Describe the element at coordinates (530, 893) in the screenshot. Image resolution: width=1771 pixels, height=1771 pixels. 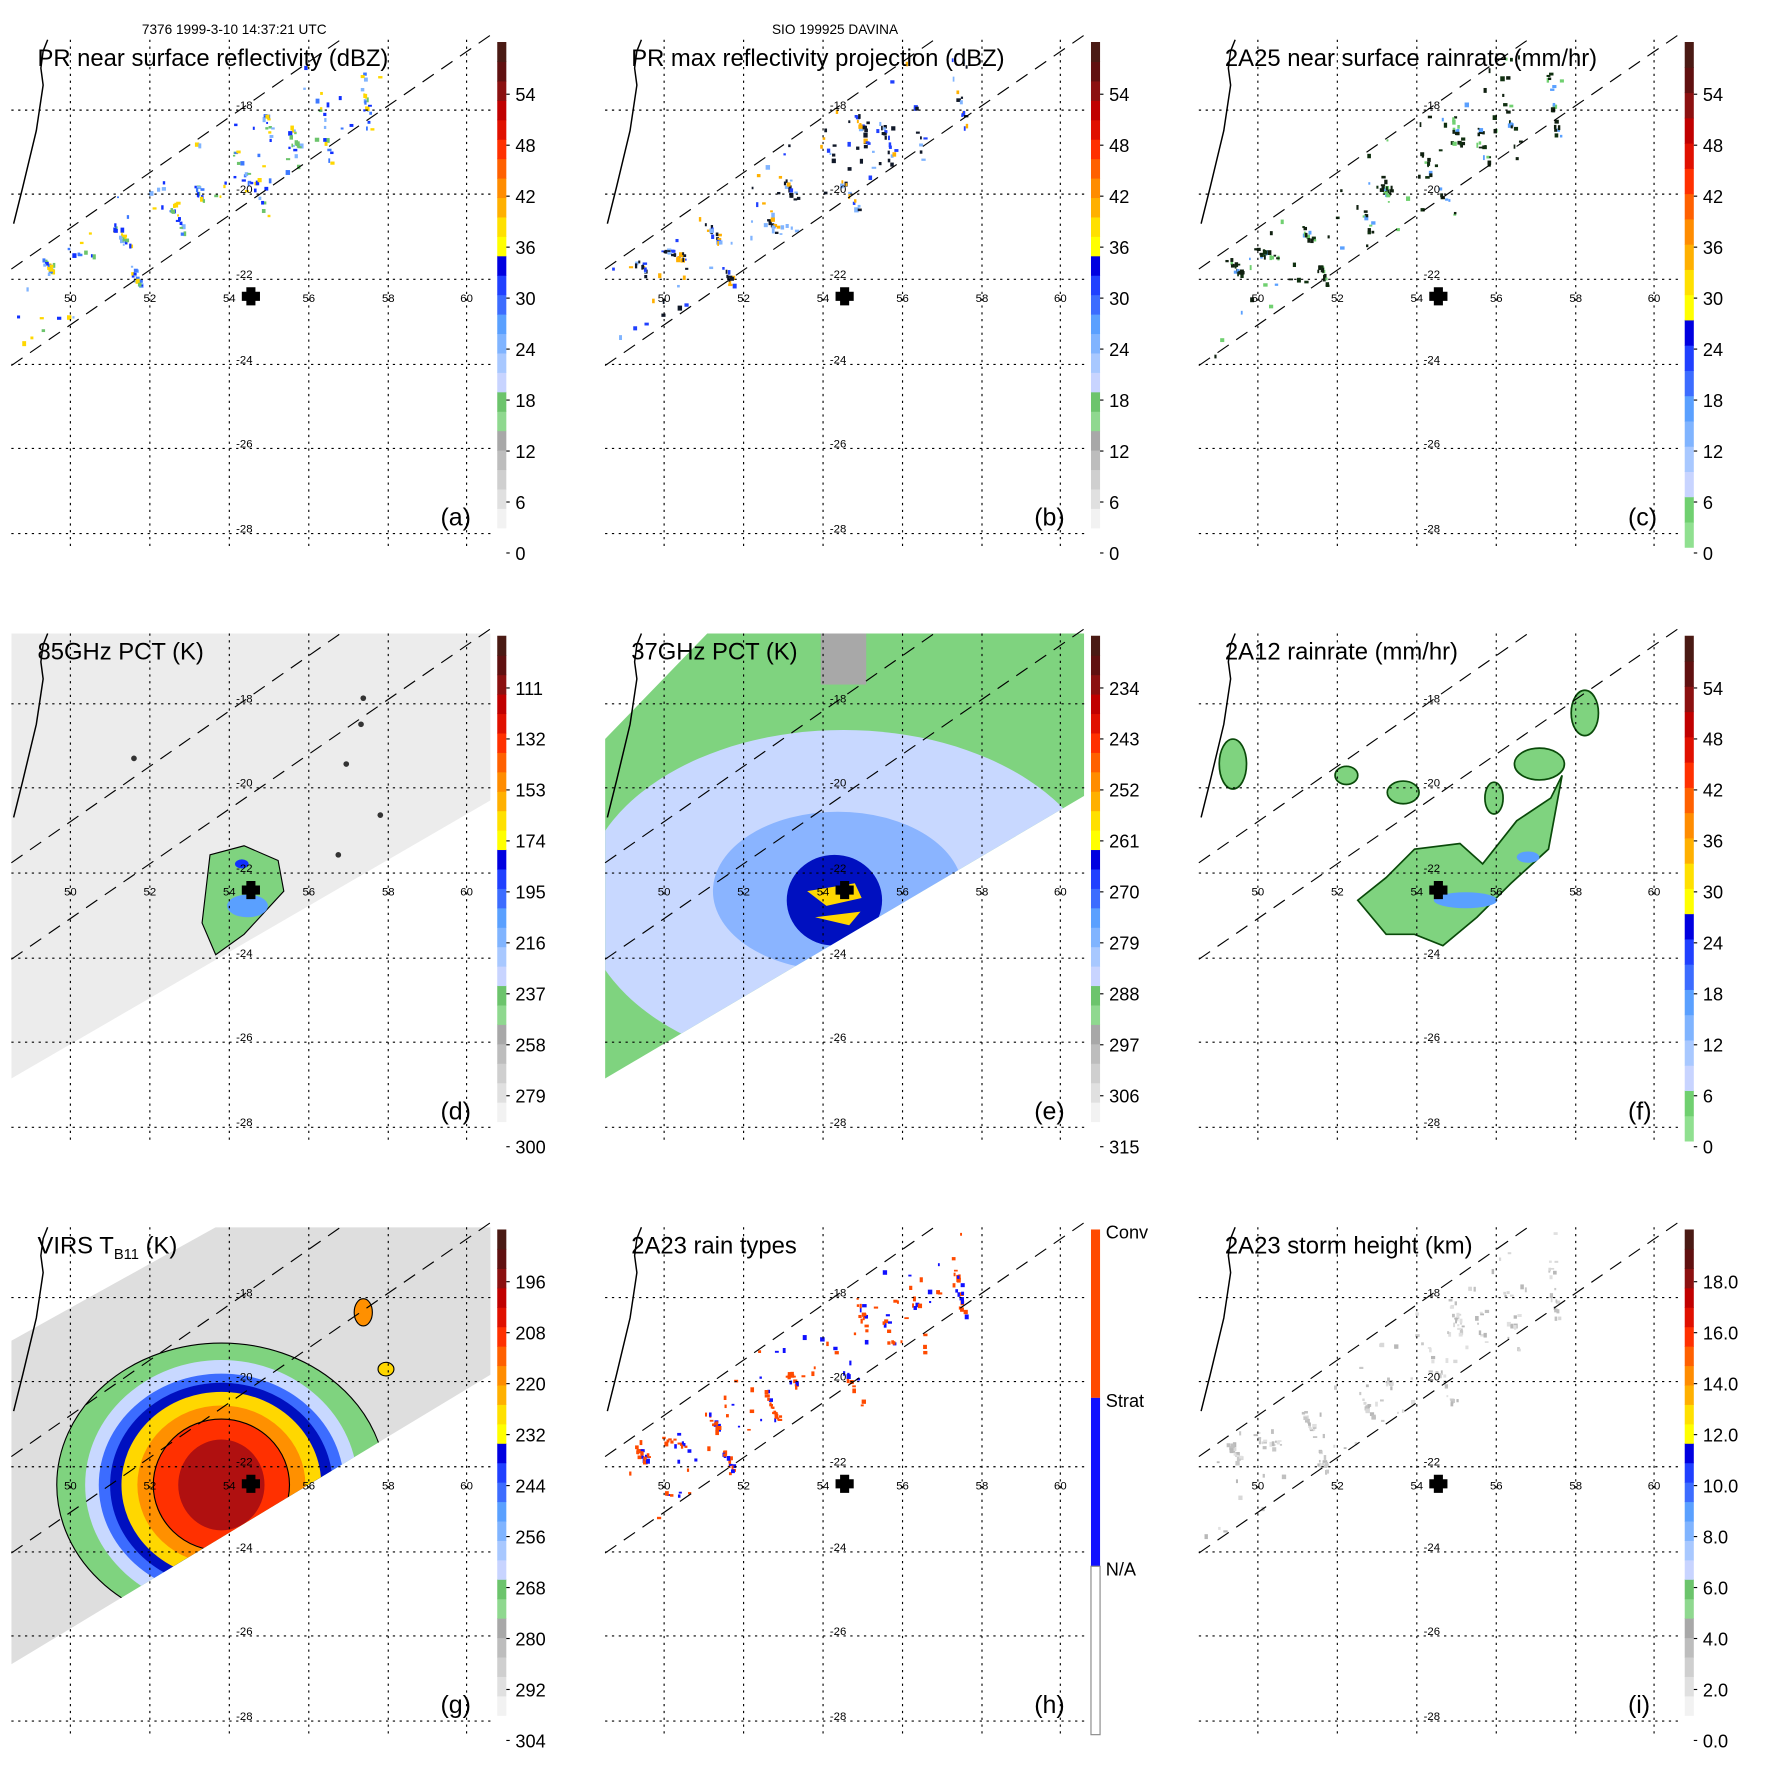
I see `colorbar-label: 195` at that location.